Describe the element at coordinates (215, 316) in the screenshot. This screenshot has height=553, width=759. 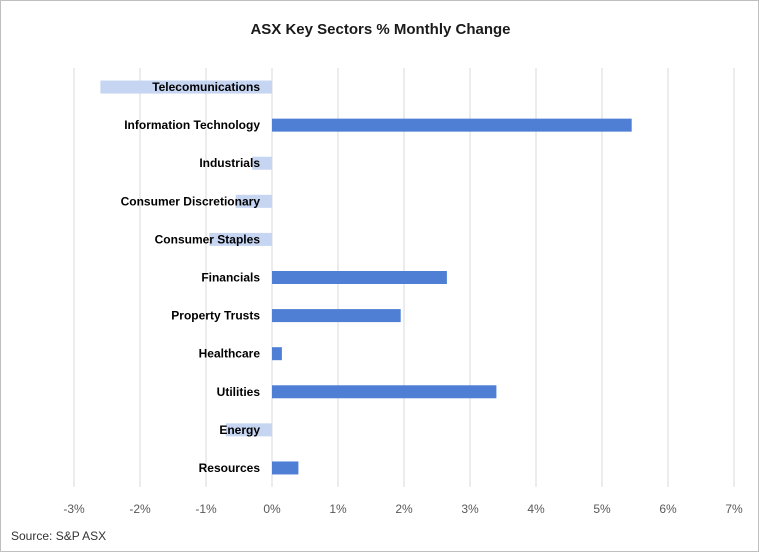
I see `category-label: Property Trusts` at that location.